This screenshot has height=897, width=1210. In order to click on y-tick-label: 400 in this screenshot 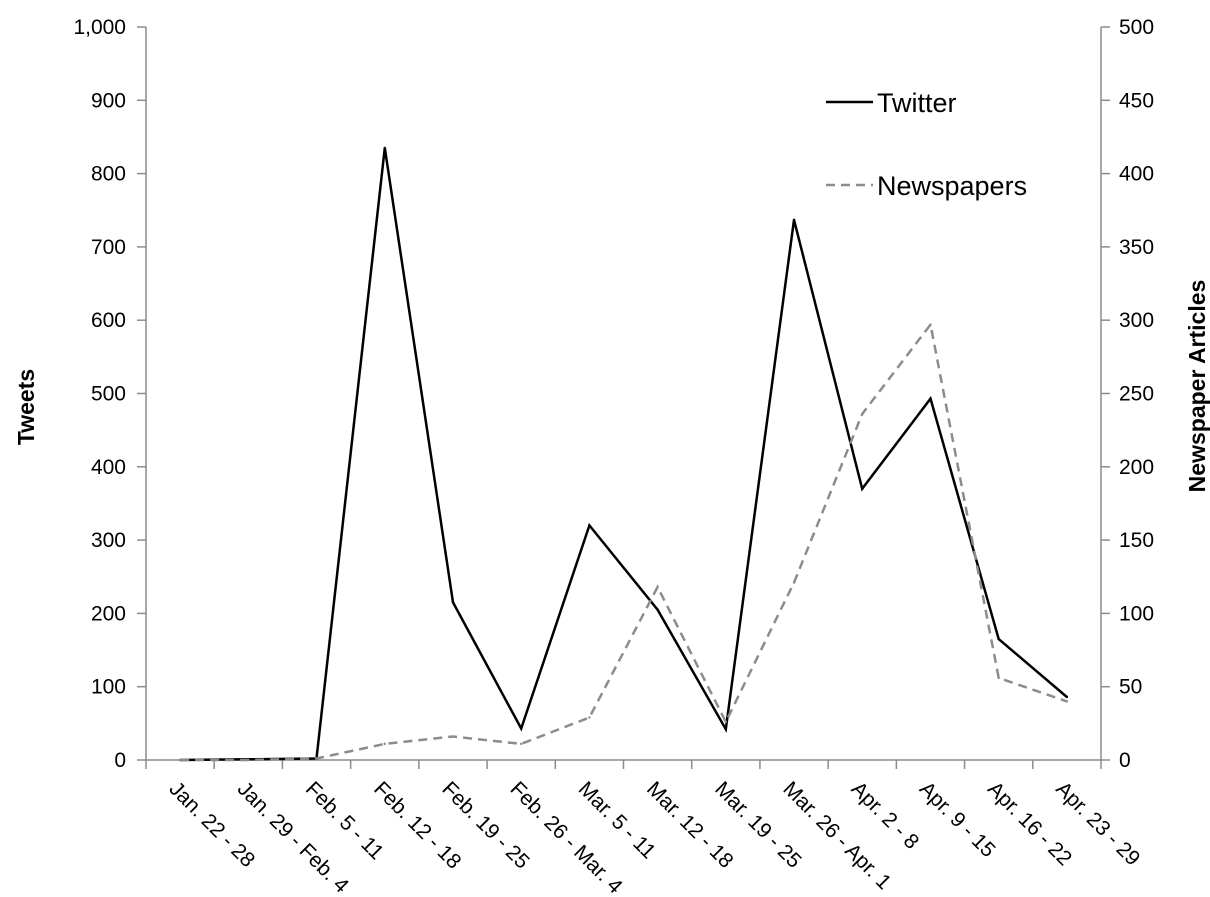, I will do `click(108, 467)`.